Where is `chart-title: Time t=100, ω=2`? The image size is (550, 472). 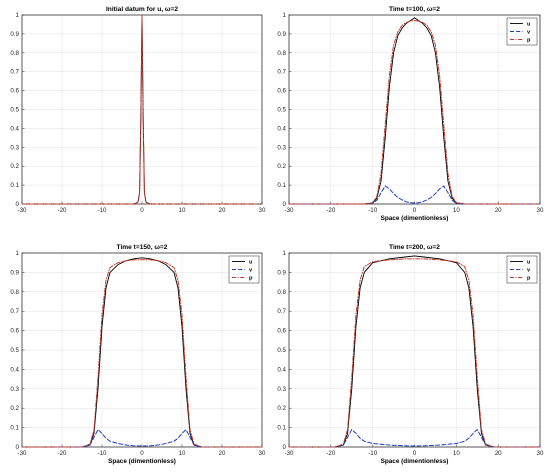
chart-title: Time t=100, ω=2 is located at coordinates (414, 9).